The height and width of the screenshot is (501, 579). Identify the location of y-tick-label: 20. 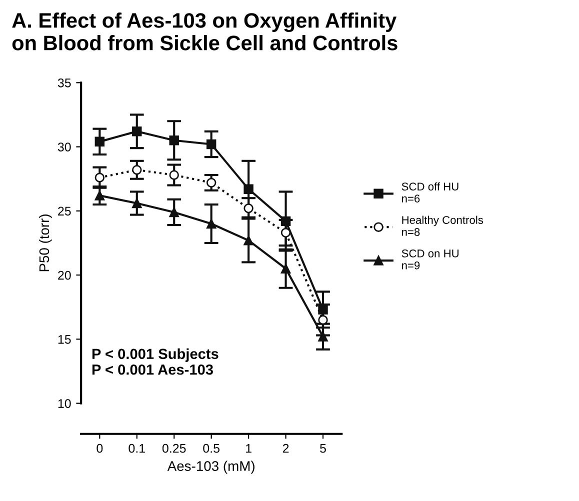
(64, 275).